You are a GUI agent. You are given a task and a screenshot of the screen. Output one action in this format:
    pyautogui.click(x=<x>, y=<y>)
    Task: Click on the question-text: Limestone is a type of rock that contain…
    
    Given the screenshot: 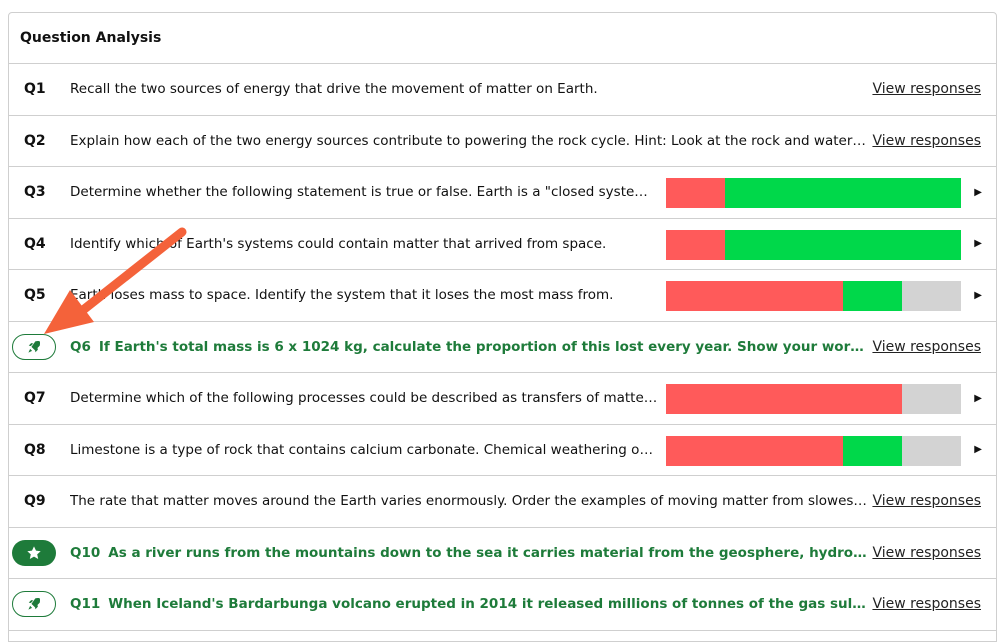 What is the action you would take?
    pyautogui.click(x=365, y=450)
    